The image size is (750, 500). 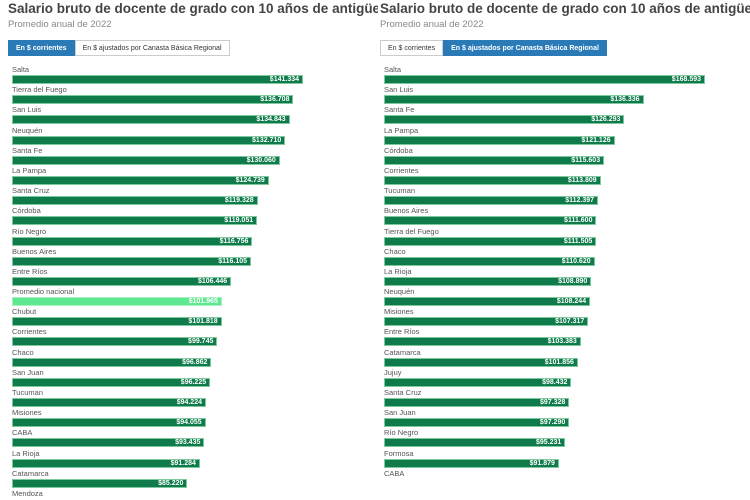 I want to click on bar: $106.446, so click(x=122, y=281).